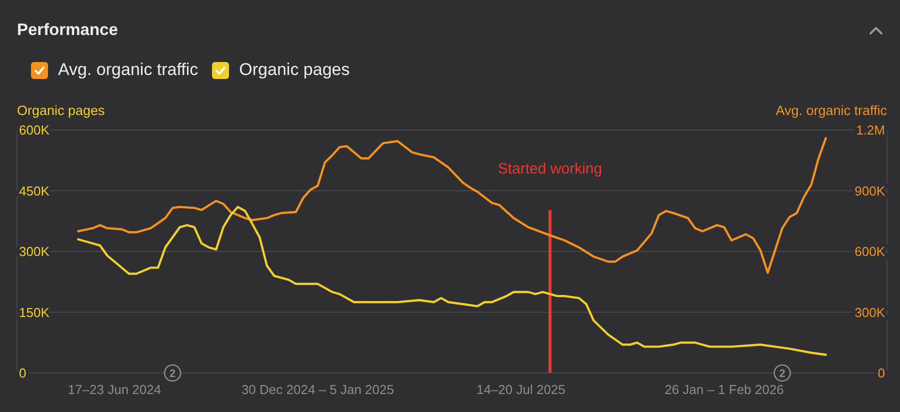 The image size is (900, 412). What do you see at coordinates (870, 190) in the screenshot?
I see `y2-tick-label: 900K` at bounding box center [870, 190].